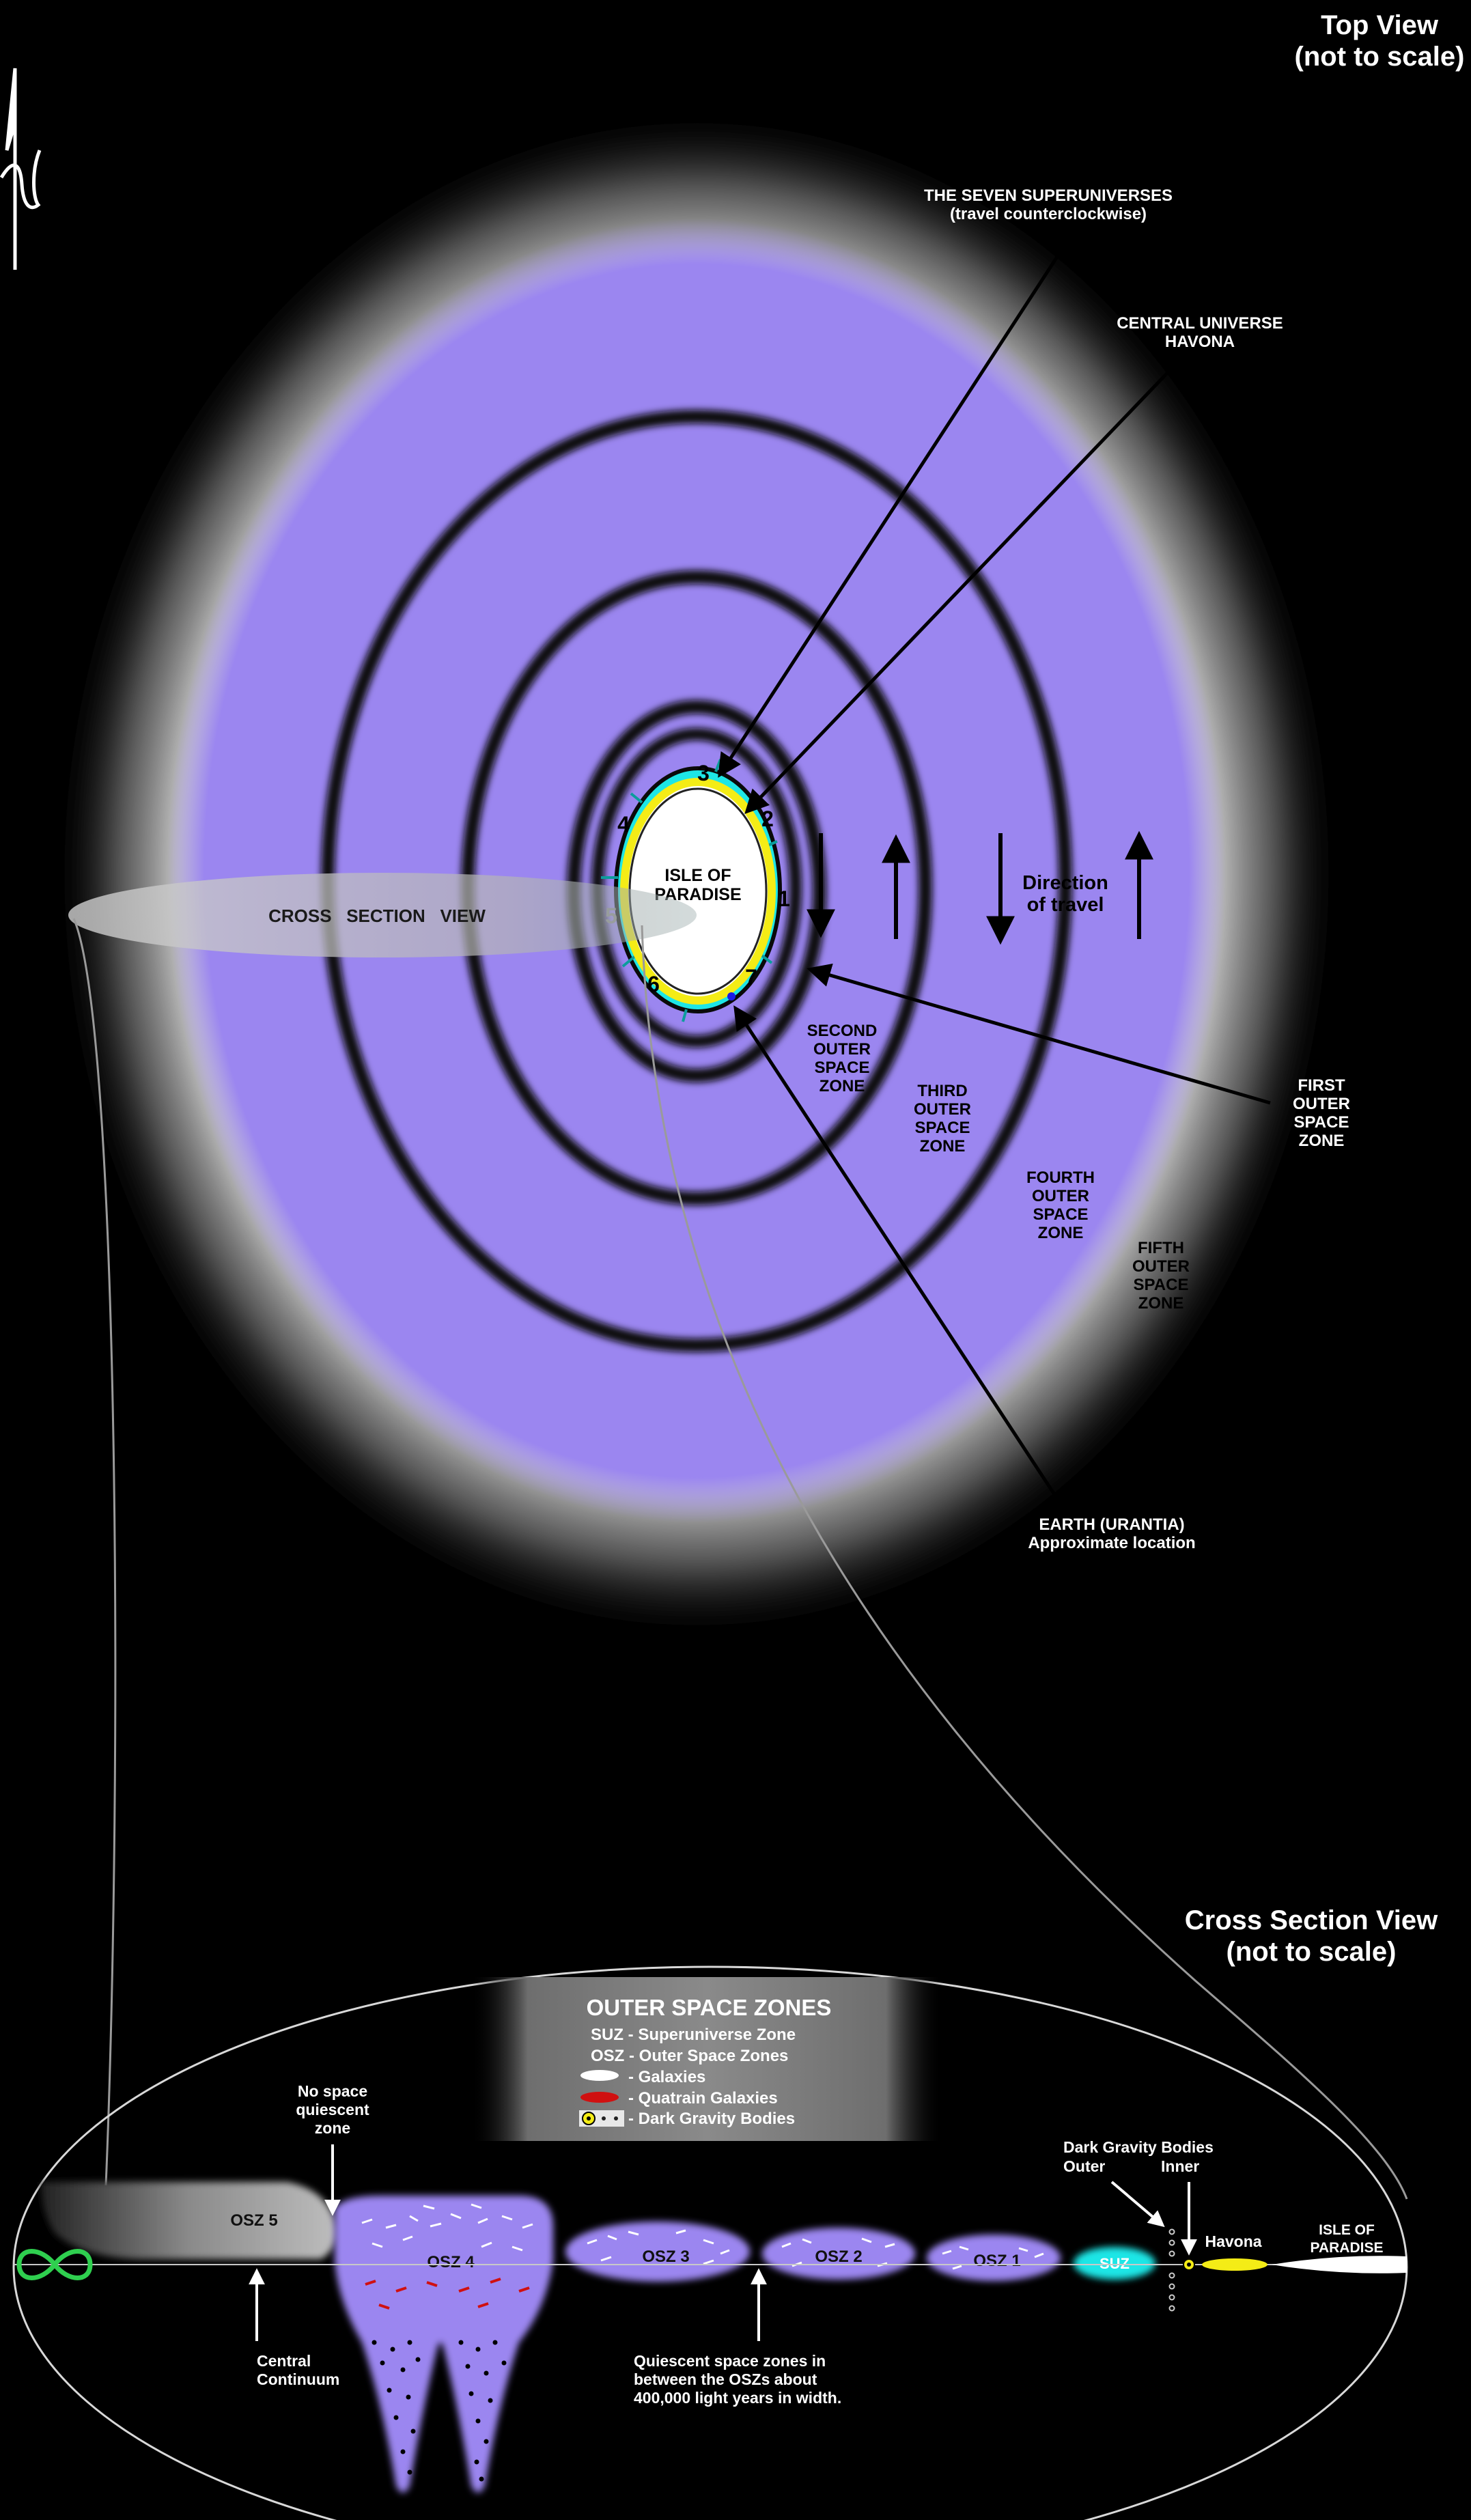 This screenshot has width=1471, height=2520. I want to click on third-osz-word-1: THIRD, so click(942, 1091).